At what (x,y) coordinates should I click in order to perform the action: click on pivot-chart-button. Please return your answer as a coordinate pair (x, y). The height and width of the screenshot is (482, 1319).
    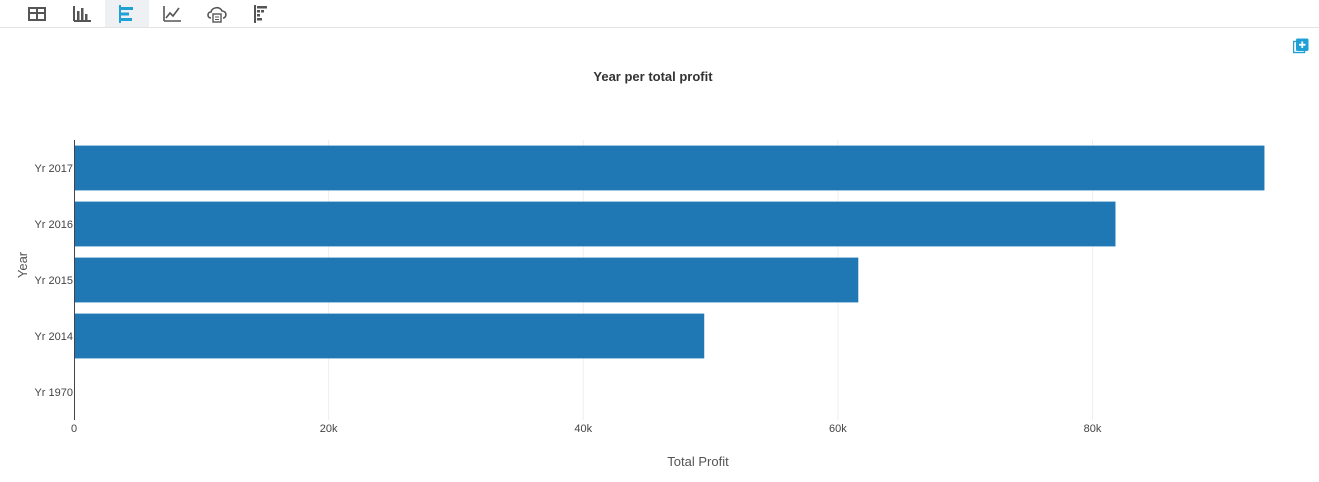
    Looking at the image, I should click on (262, 13).